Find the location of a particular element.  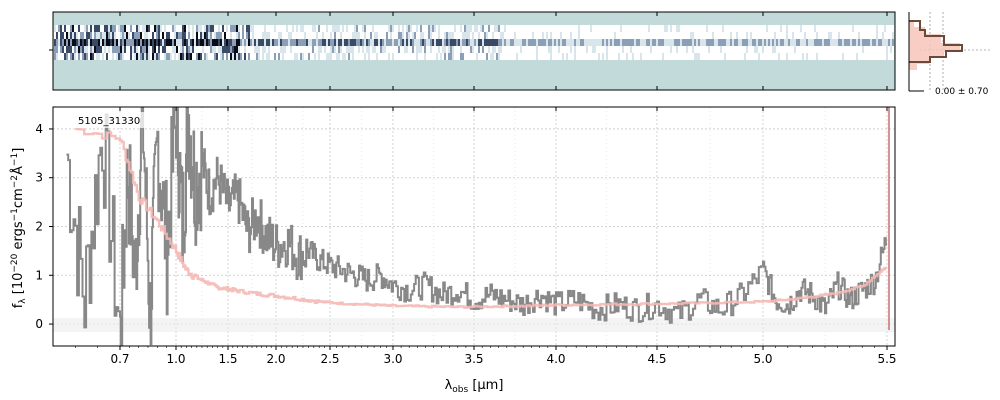

y-tick-label: 2 is located at coordinates (39, 227).